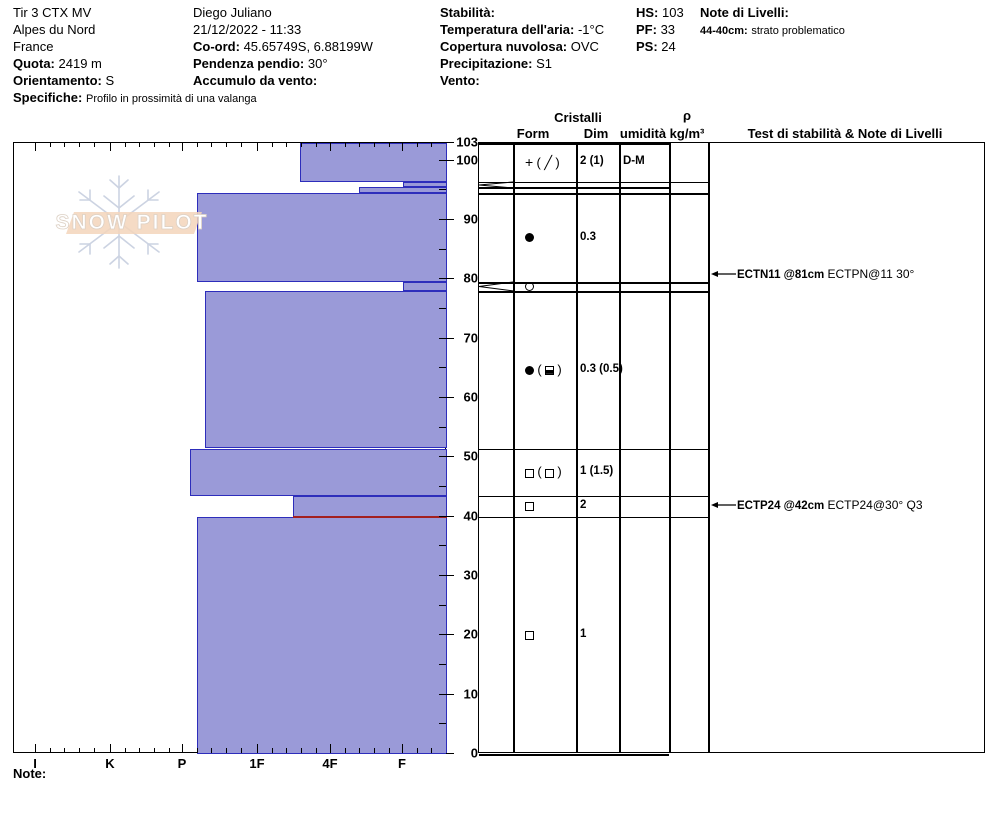  I want to click on pf-row: PF: 33, so click(660, 29).